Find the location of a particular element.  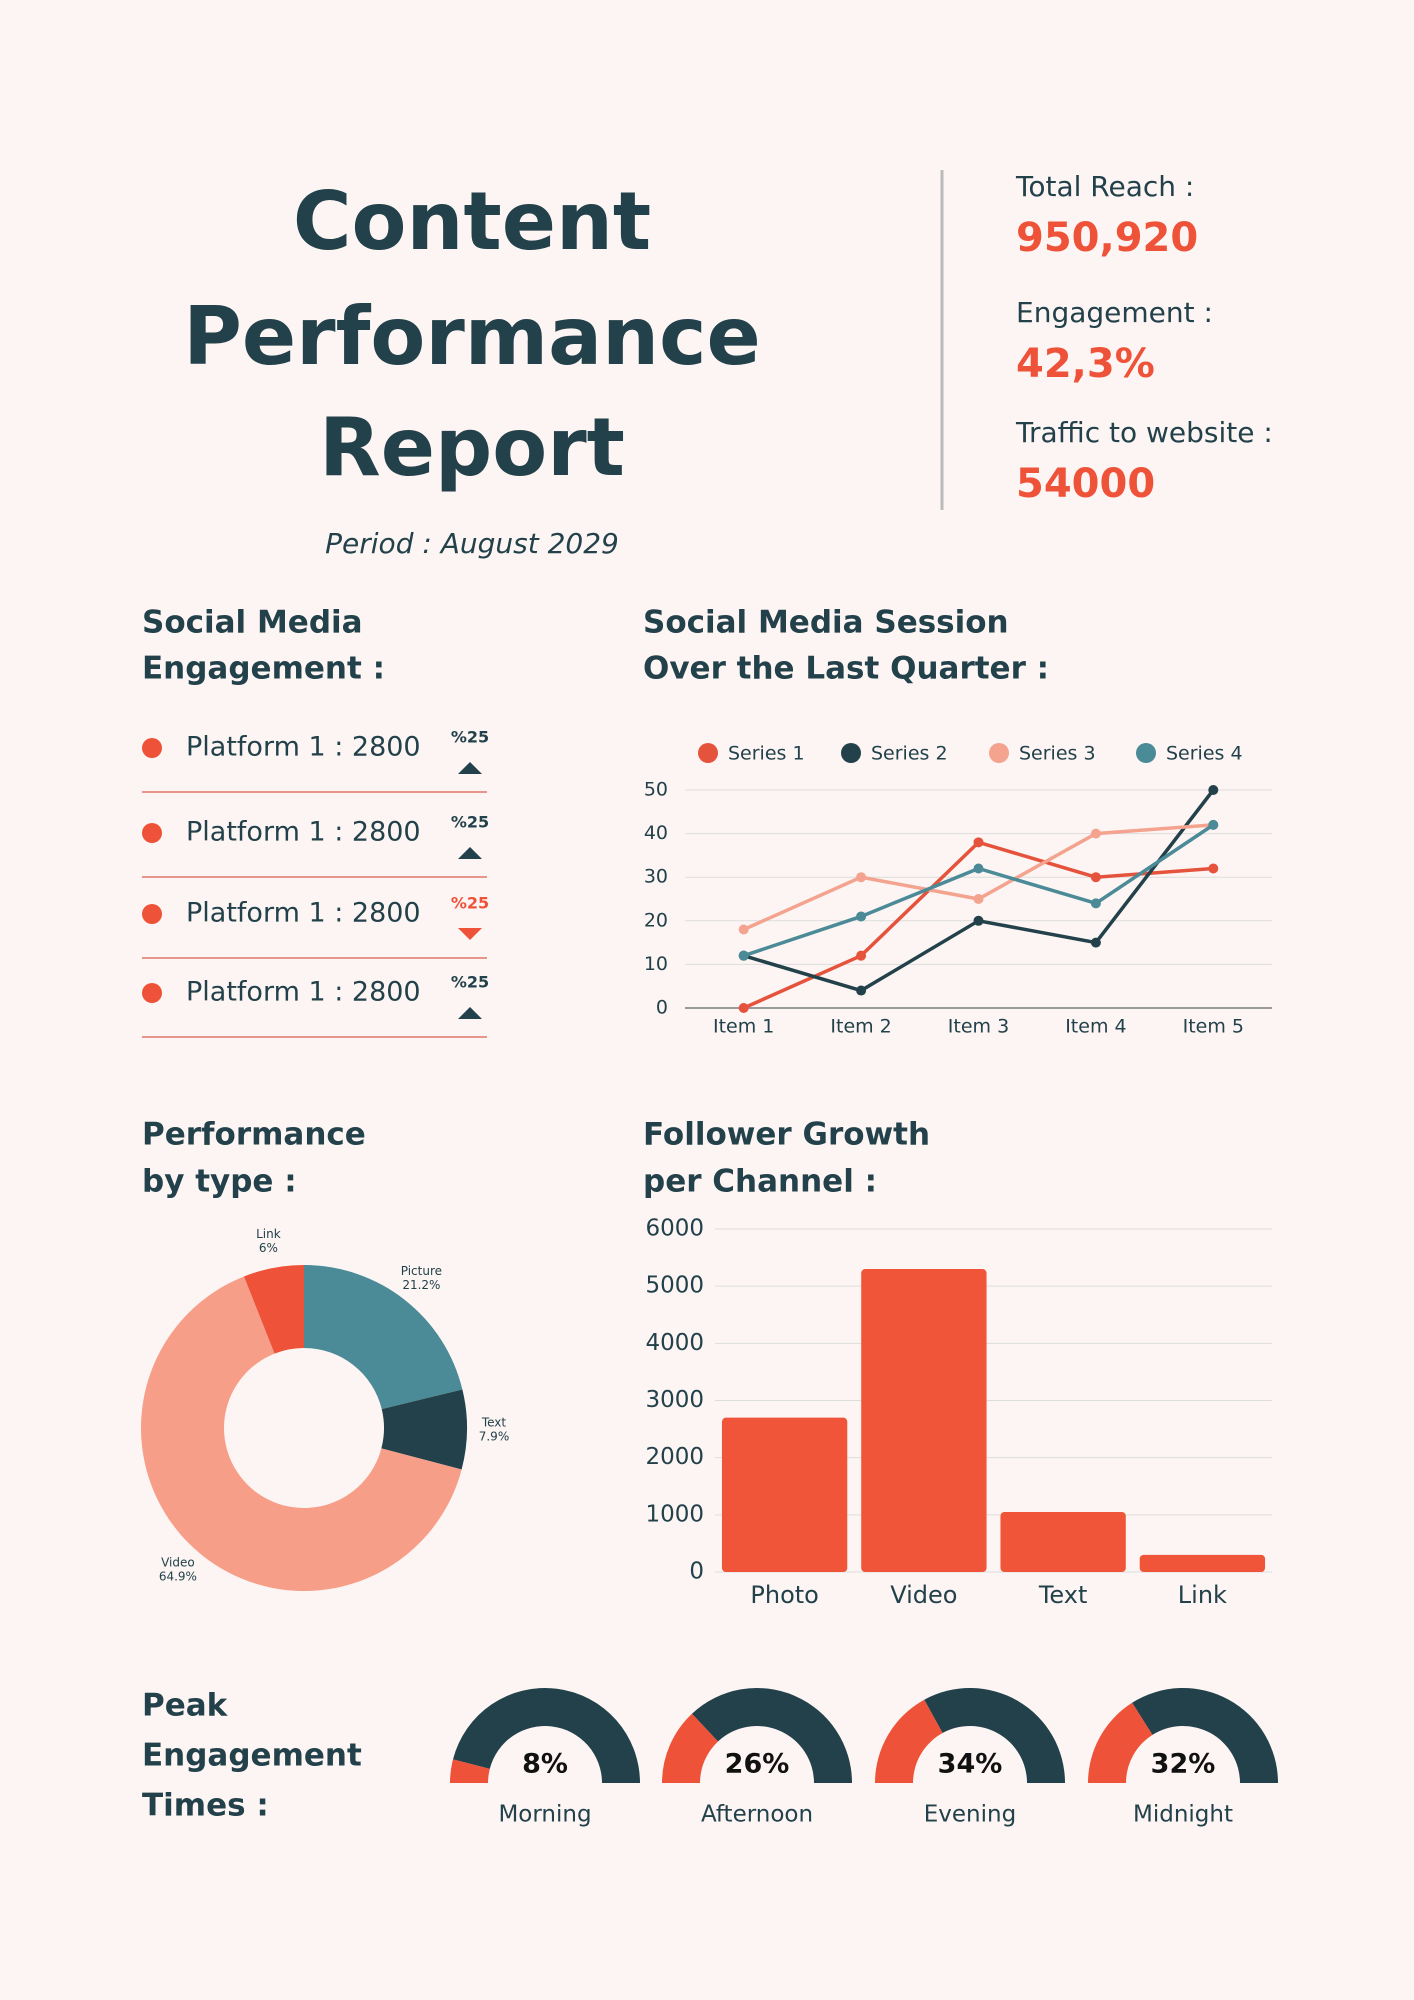

section-heading: Engagement is located at coordinates (252, 1756).